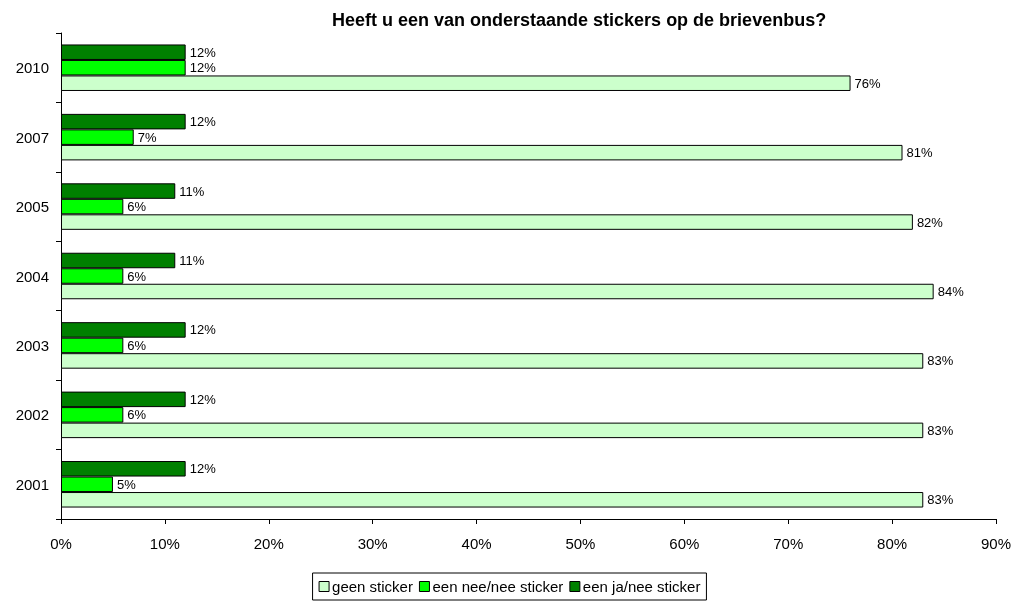 This screenshot has height=601, width=1019. What do you see at coordinates (268, 543) in the screenshot?
I see `x-tick-label: 20%` at bounding box center [268, 543].